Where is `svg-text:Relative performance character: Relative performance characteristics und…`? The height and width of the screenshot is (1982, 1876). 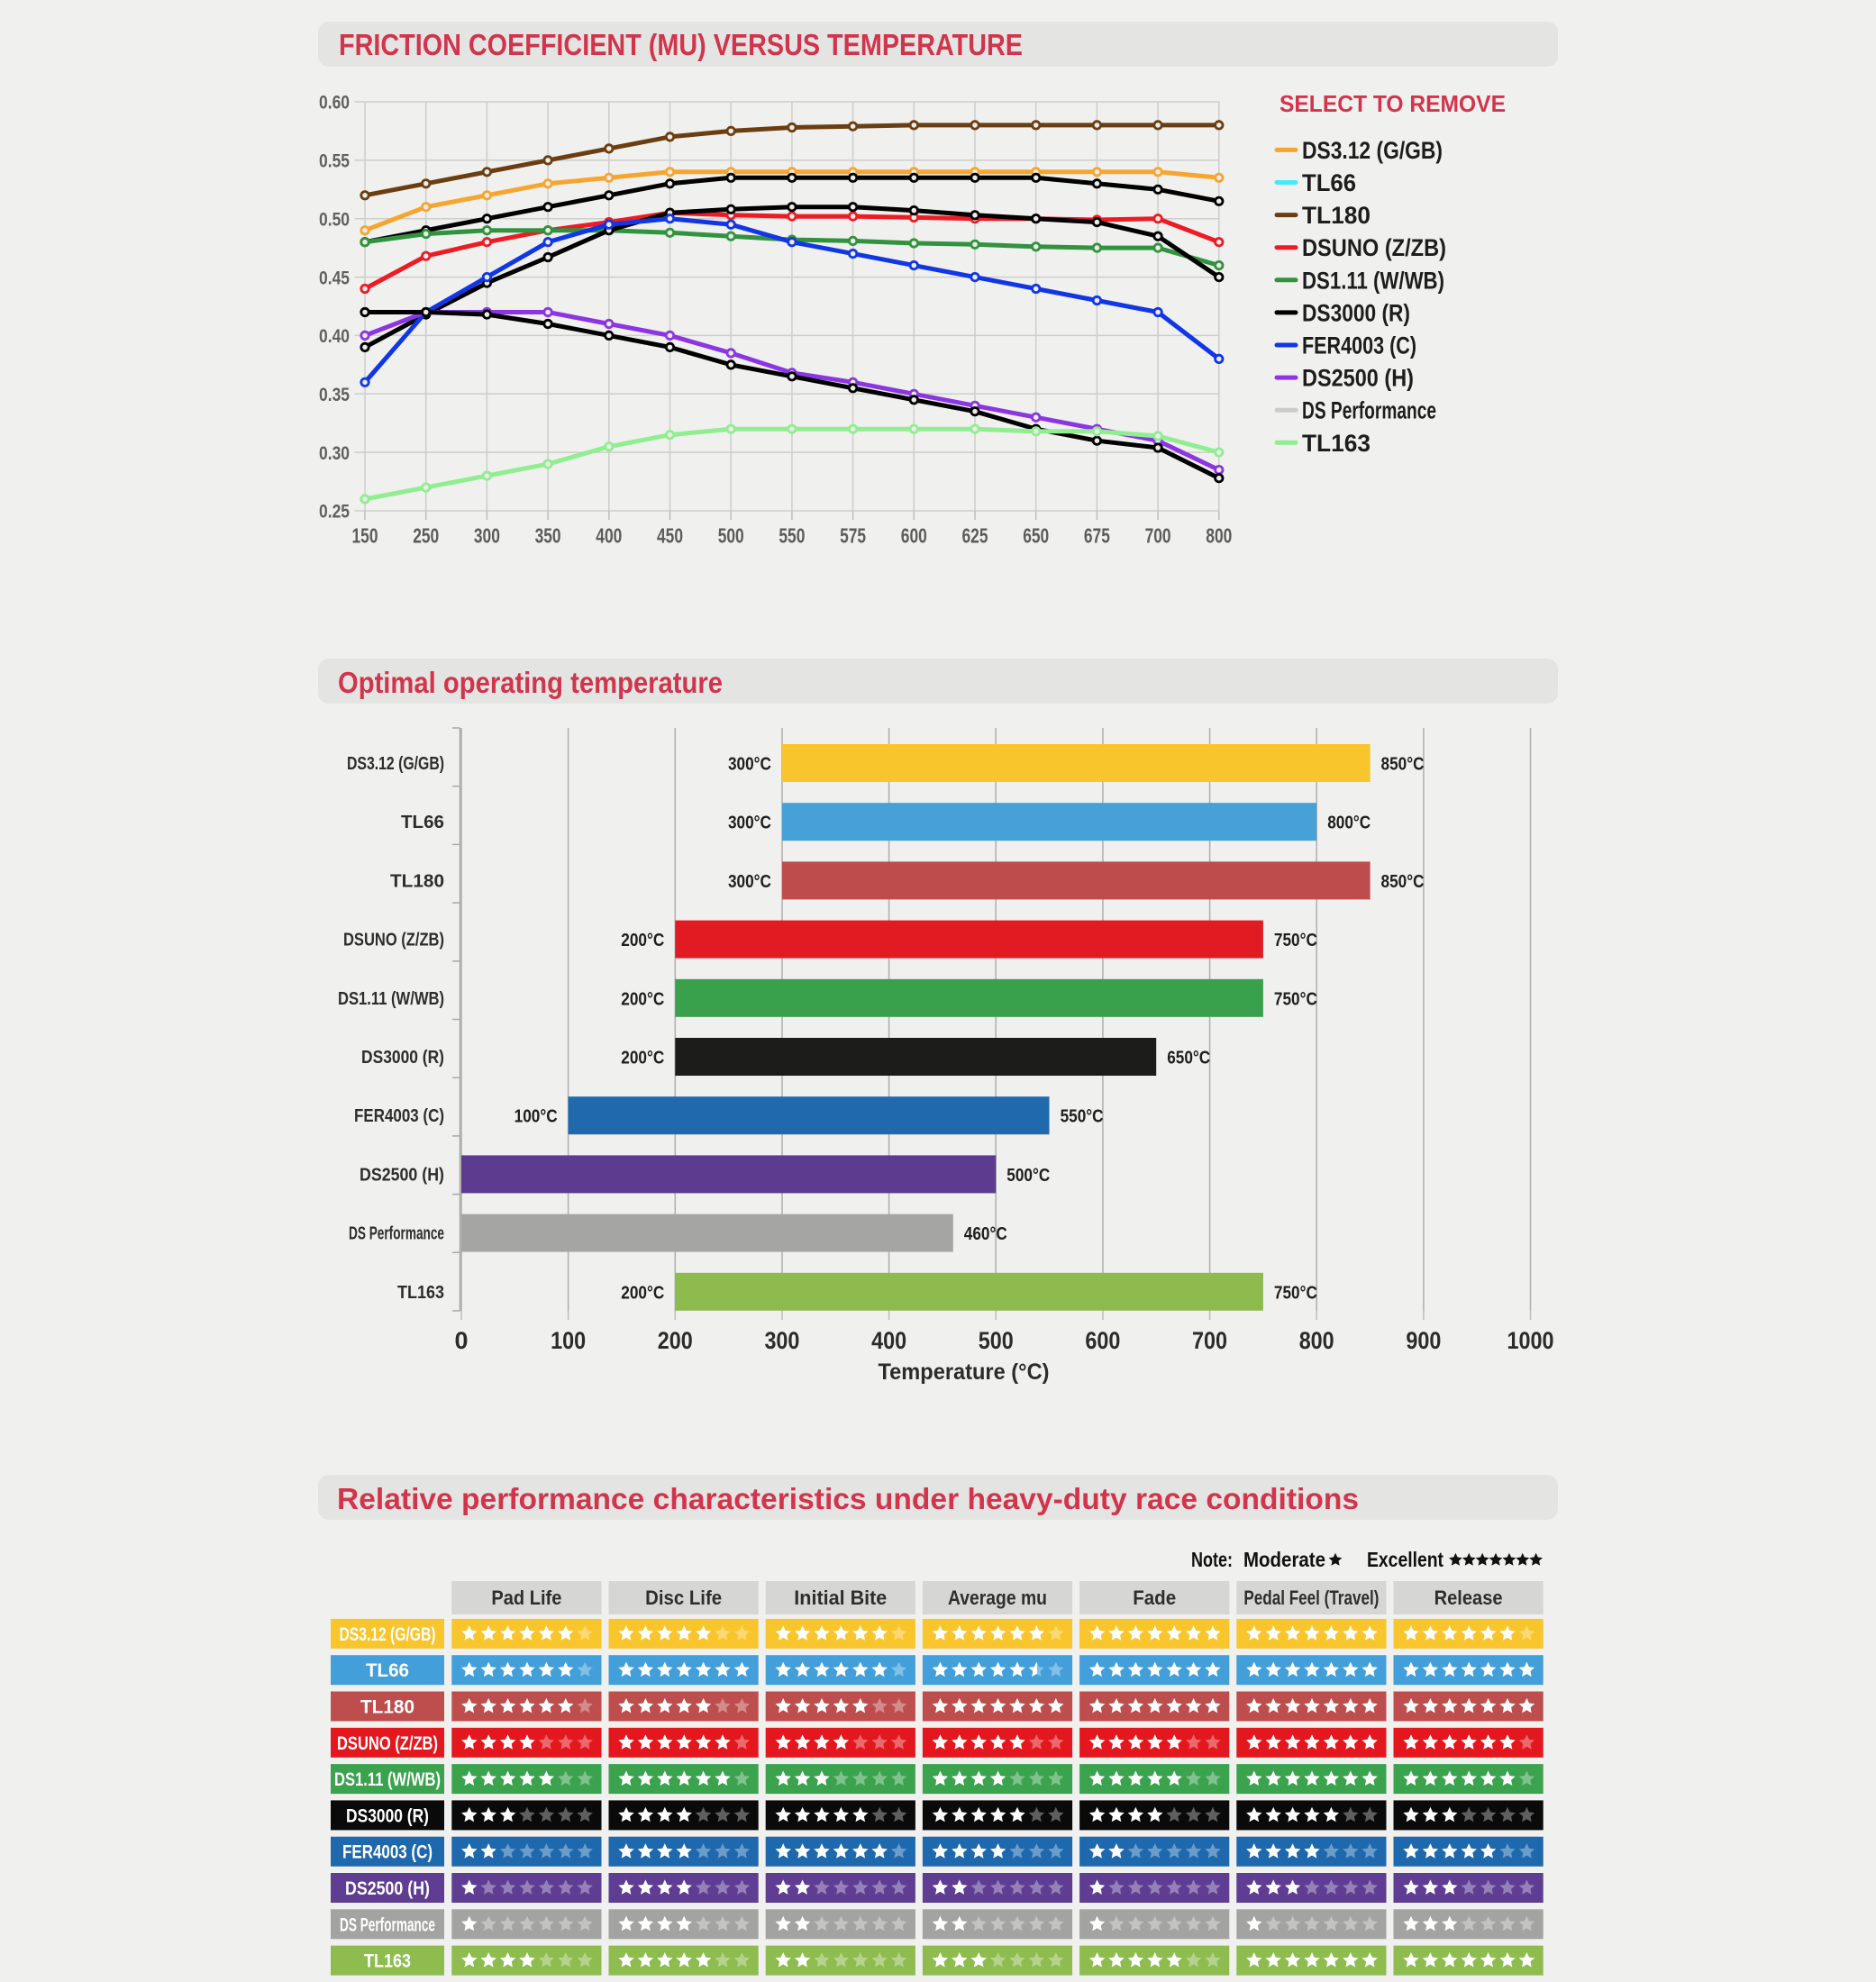 svg-text:Relative performance character: Relative performance characteristics und… is located at coordinates (848, 1498).